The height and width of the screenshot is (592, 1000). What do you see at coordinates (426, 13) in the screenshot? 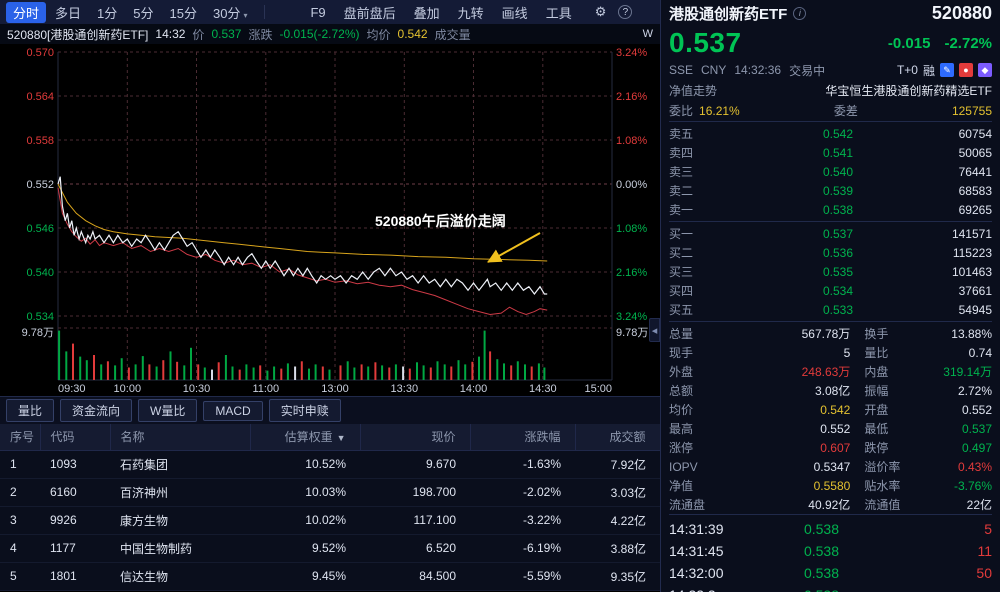
I see `toolbar-action-2: 叠加` at bounding box center [426, 13].